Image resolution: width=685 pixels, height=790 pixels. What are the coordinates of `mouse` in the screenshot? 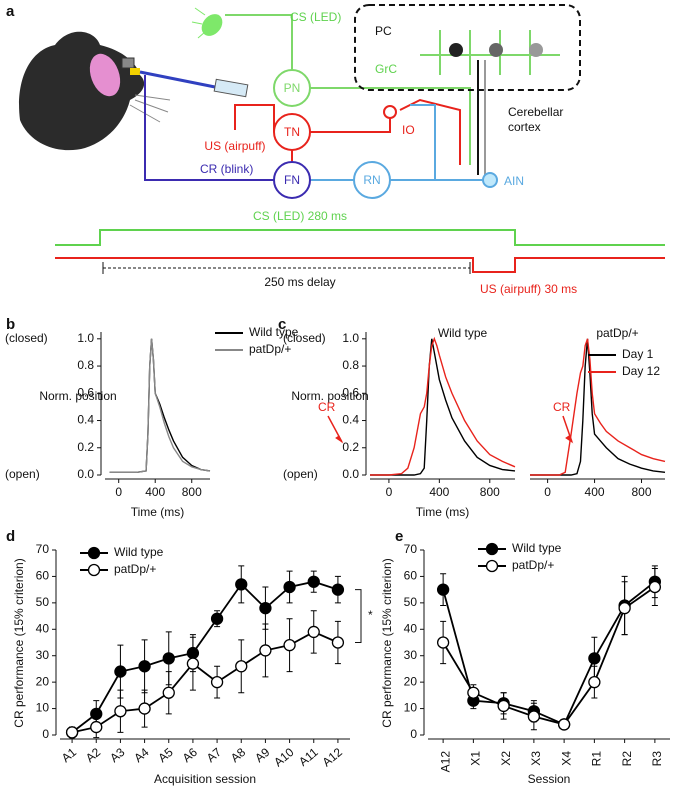 It's located at (134, 91).